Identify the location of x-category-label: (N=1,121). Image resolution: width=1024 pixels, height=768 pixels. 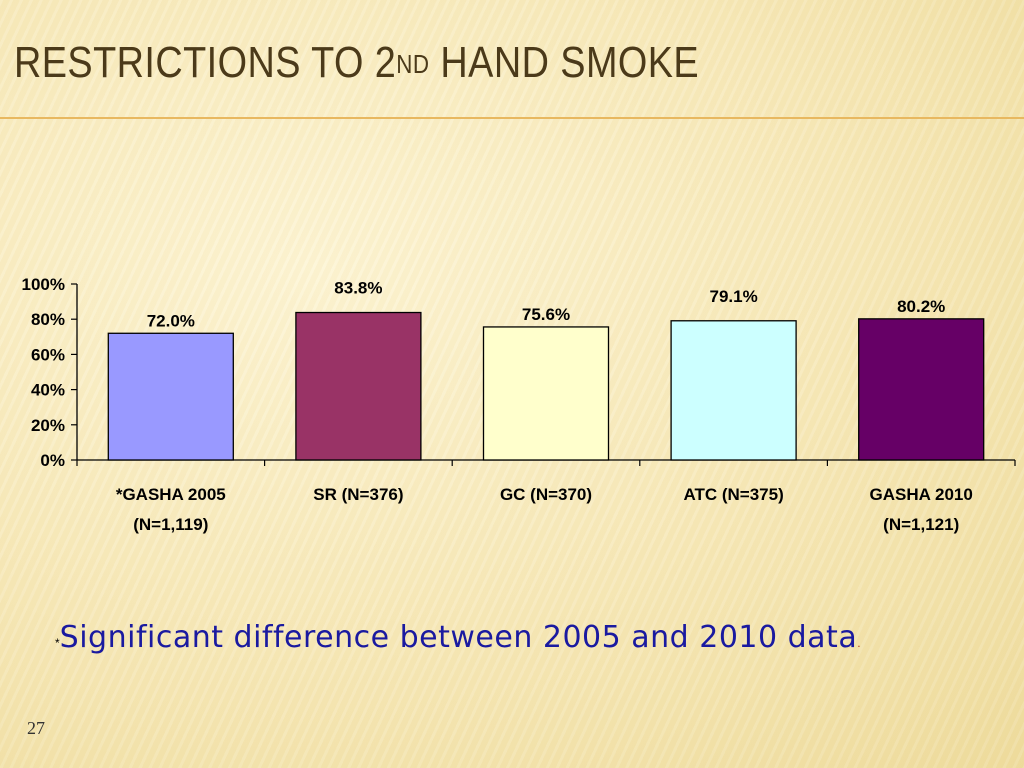
(921, 524).